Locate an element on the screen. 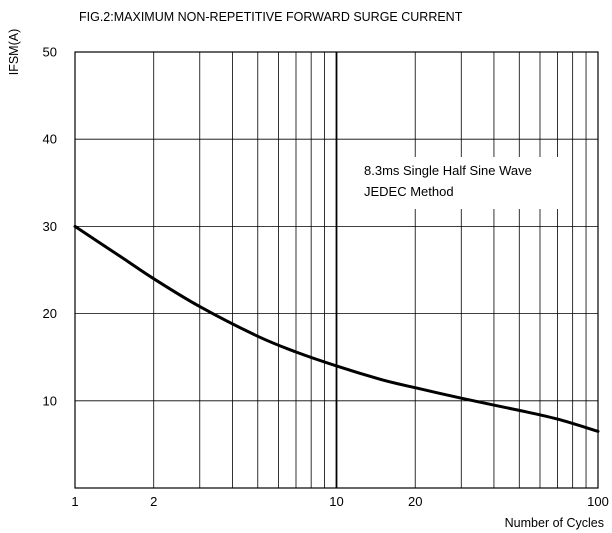 The height and width of the screenshot is (533, 612). annotation-line-1: 8.3ms Single Half Sine Wave is located at coordinates (448, 170).